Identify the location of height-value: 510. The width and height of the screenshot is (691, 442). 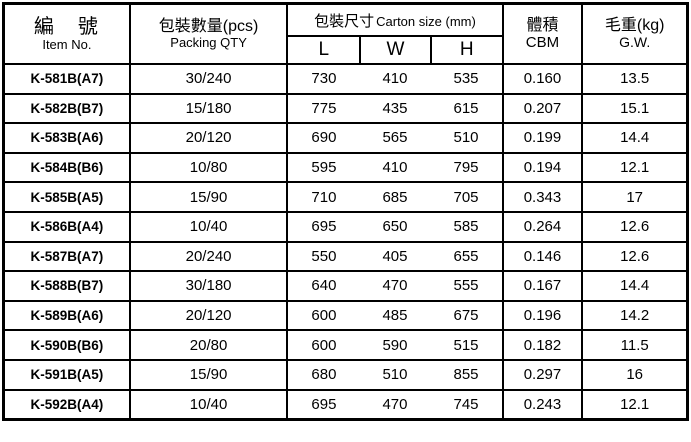
(466, 138).